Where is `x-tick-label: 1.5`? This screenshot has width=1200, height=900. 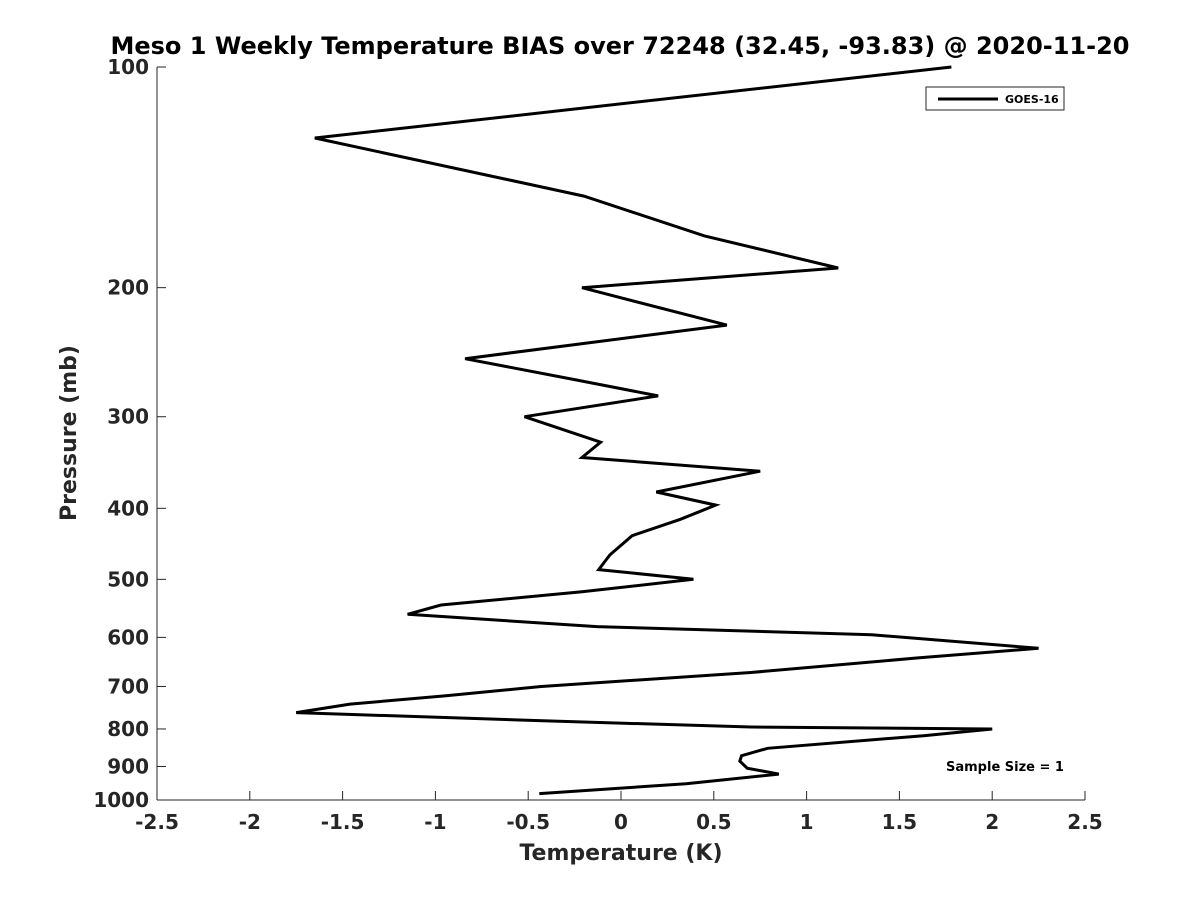 x-tick-label: 1.5 is located at coordinates (899, 822).